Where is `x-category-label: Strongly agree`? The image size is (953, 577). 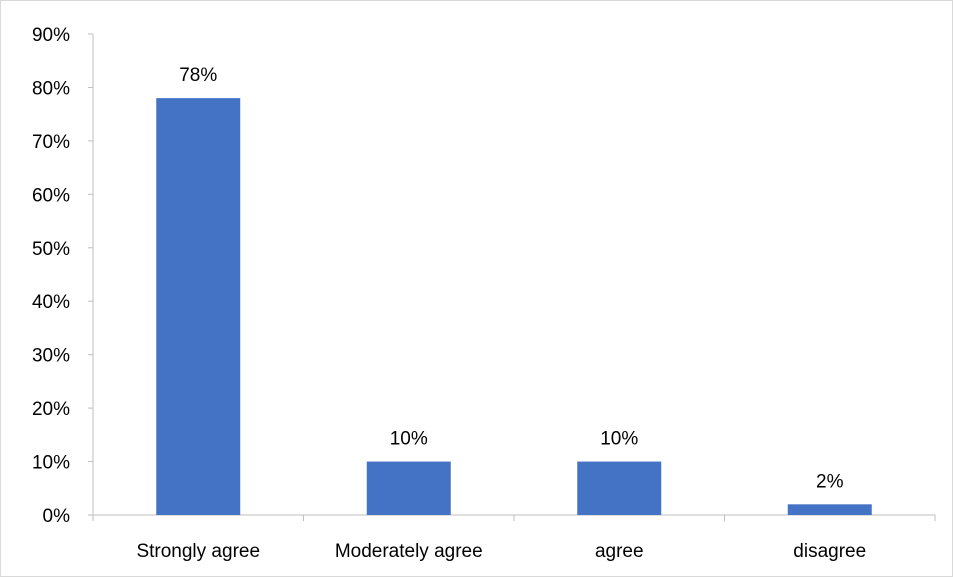
x-category-label: Strongly agree is located at coordinates (198, 551).